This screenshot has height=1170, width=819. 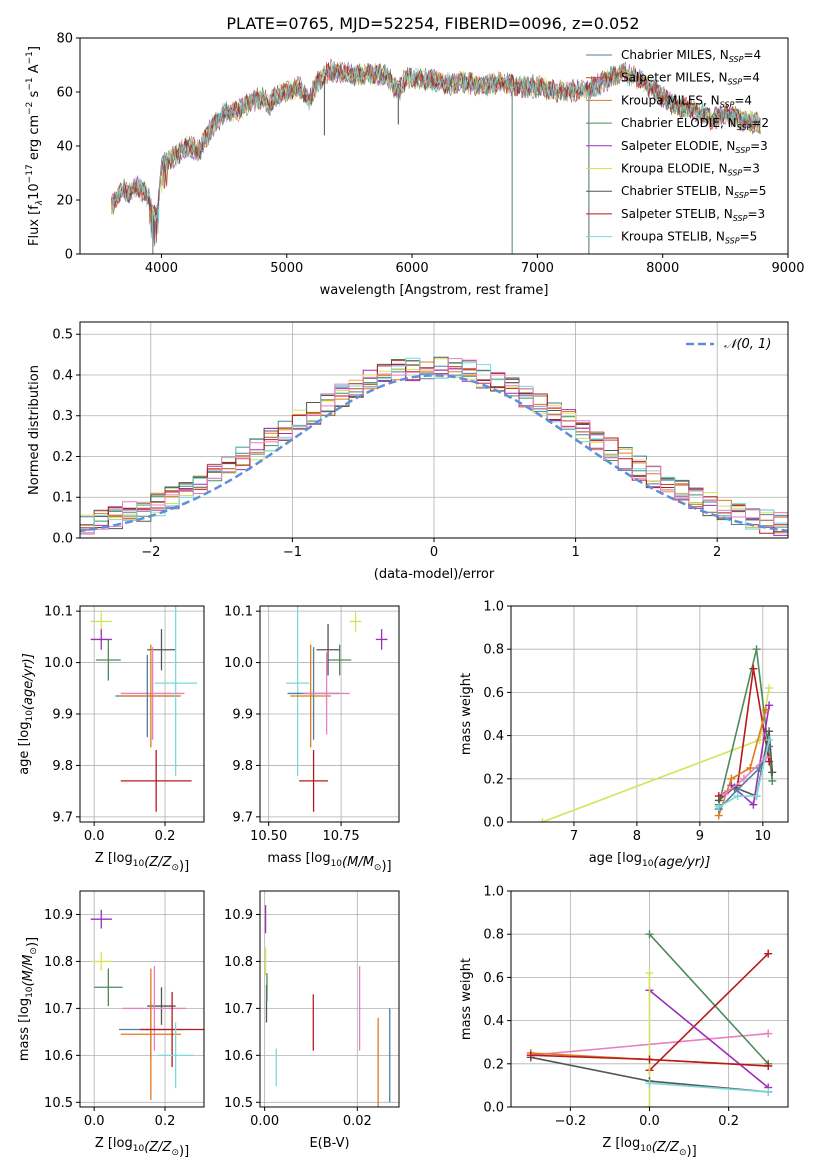 What do you see at coordinates (717, 552) in the screenshot?
I see `x-tick-label: 2` at bounding box center [717, 552].